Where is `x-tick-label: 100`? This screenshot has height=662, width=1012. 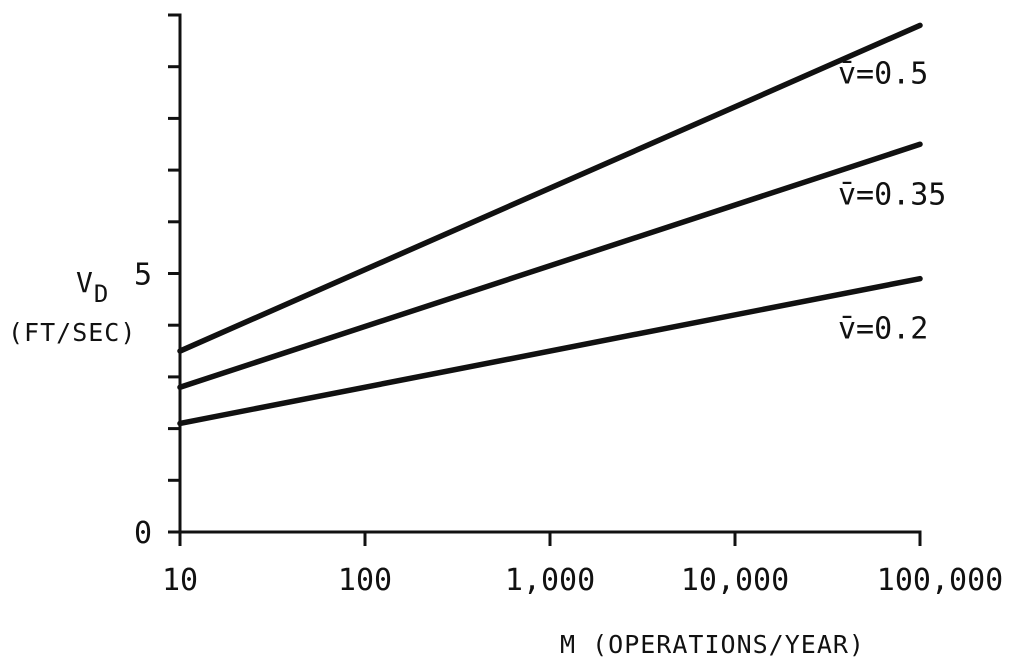 x-tick-label: 100 is located at coordinates (365, 580).